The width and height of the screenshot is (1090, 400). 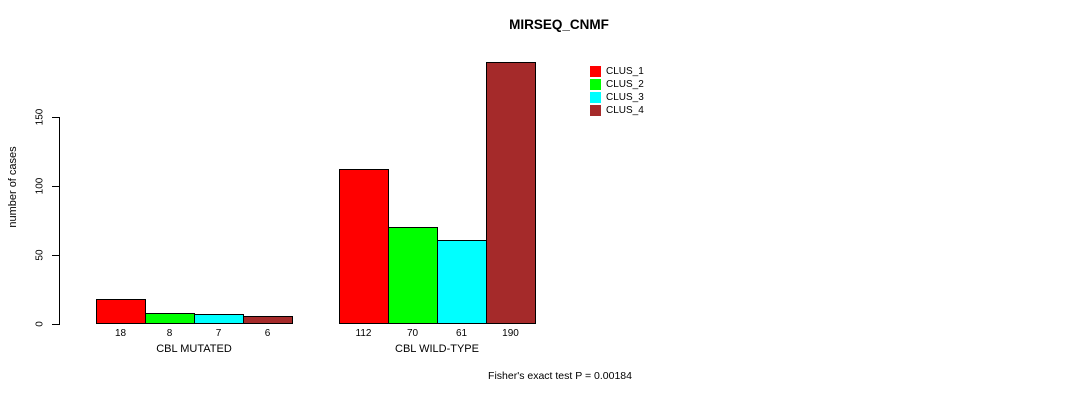 What do you see at coordinates (625, 110) in the screenshot?
I see `legend-label: CLUS_4` at bounding box center [625, 110].